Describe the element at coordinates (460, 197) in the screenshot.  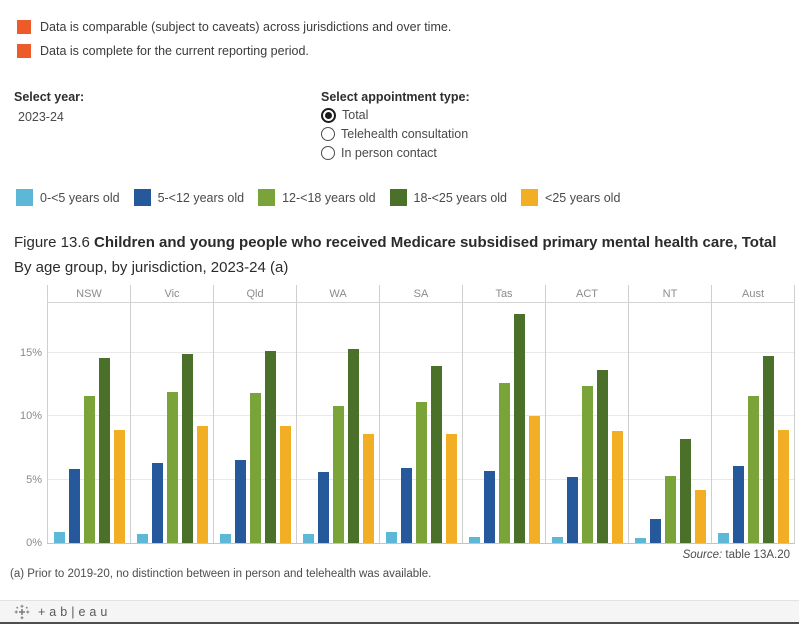
I see `legend-label: 18-<25 years old` at that location.